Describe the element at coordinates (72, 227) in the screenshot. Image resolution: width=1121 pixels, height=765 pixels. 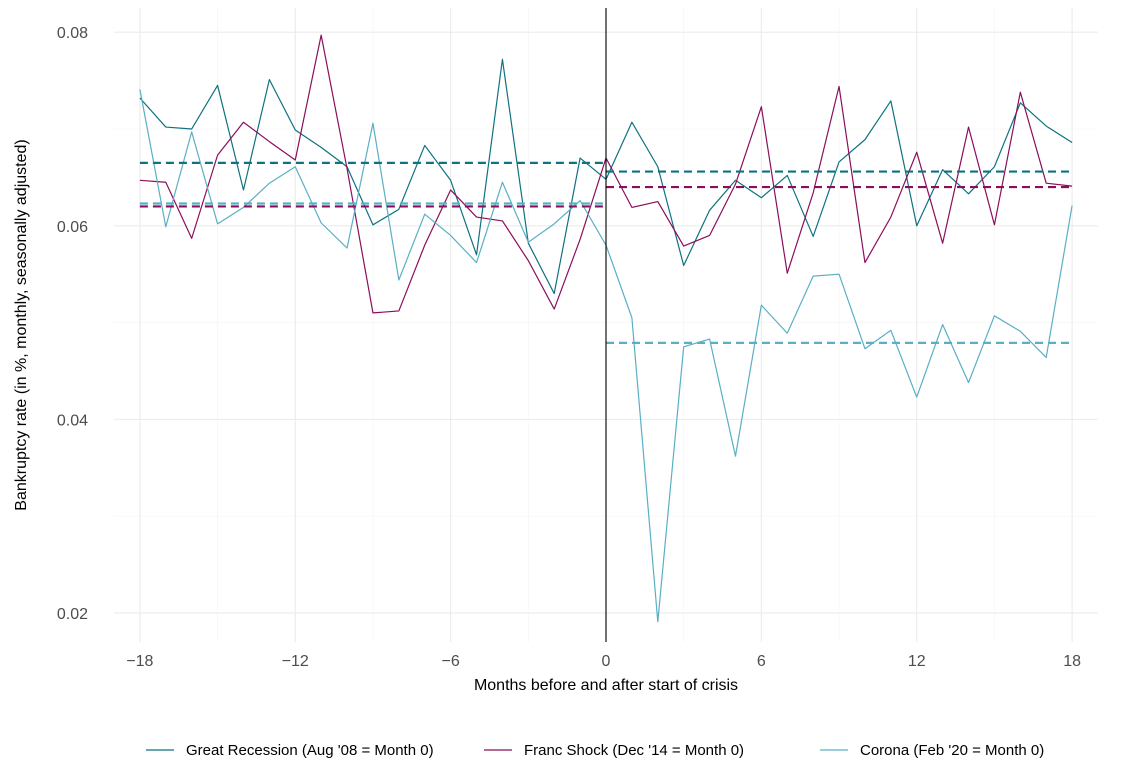
I see `y-tick-label: 0.06` at that location.